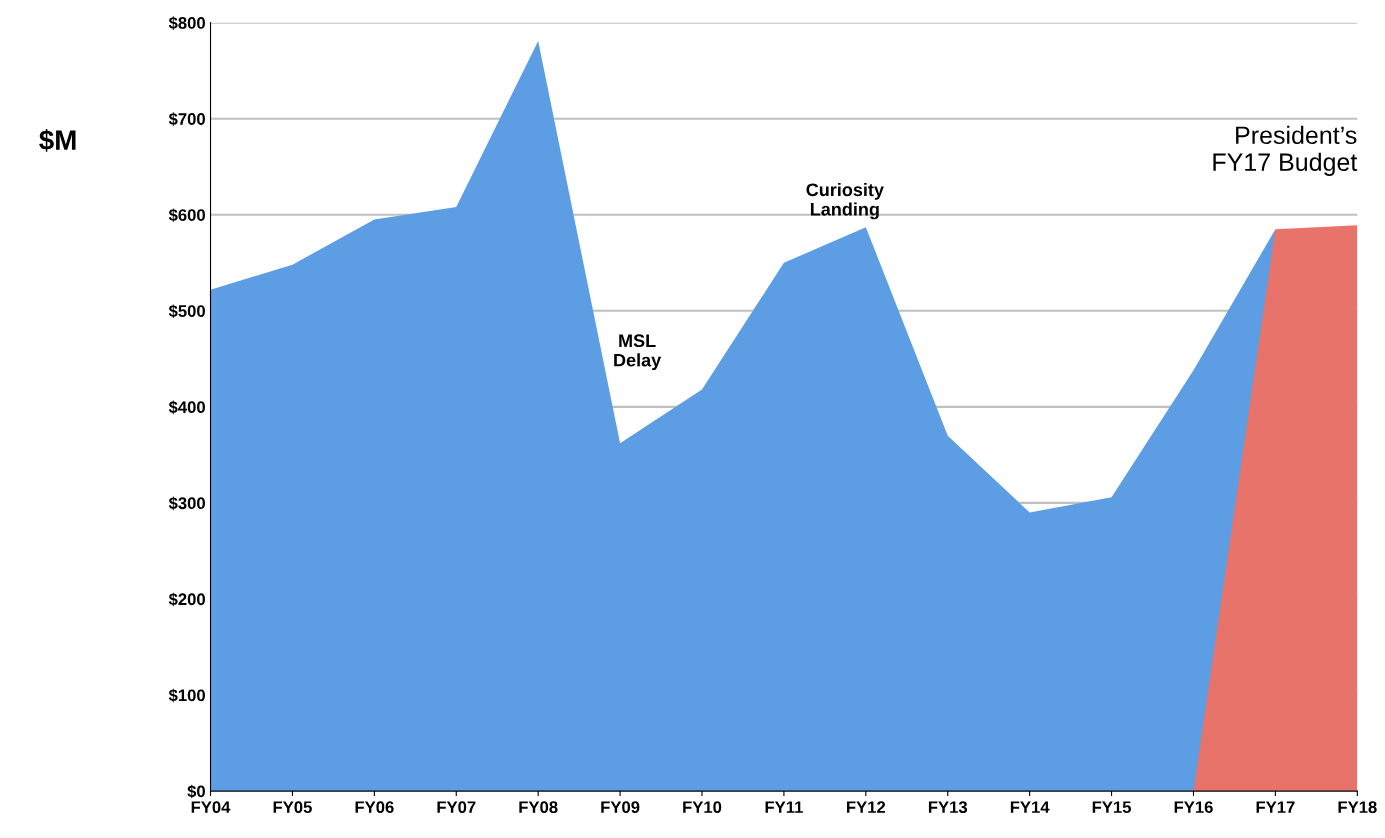 The width and height of the screenshot is (1385, 838). I want to click on x-tick-label: FY14, so click(1030, 807).